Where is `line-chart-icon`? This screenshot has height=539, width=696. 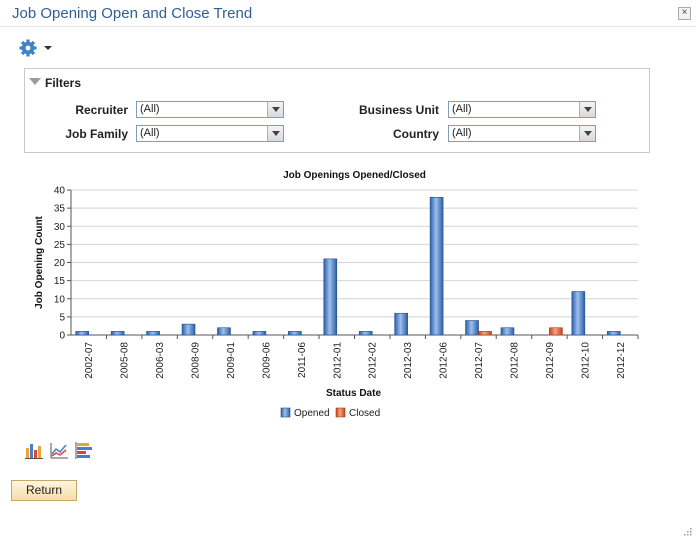 line-chart-icon is located at coordinates (59, 450).